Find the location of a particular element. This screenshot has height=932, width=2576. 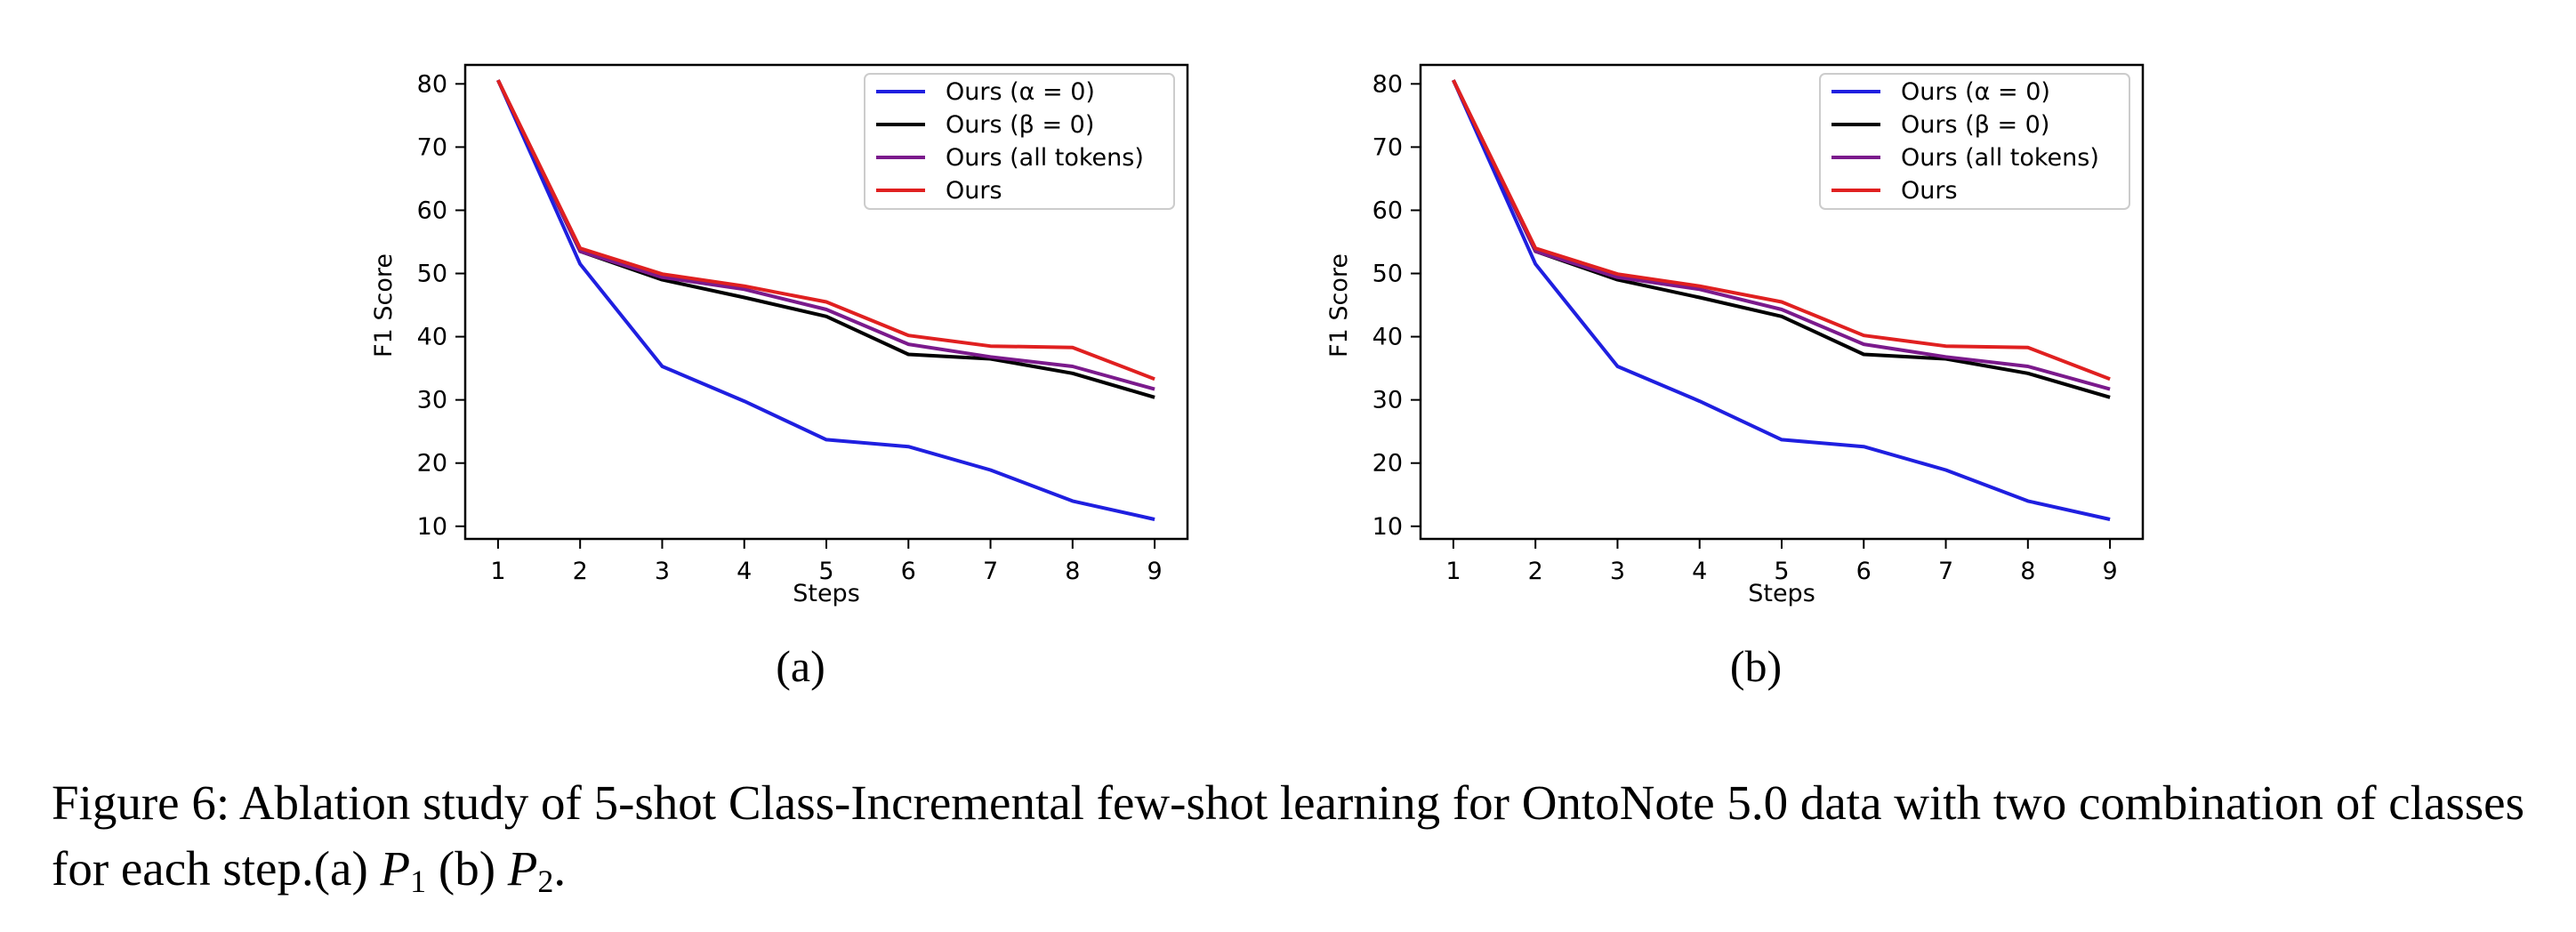

caption-p2: P is located at coordinates (522, 869).